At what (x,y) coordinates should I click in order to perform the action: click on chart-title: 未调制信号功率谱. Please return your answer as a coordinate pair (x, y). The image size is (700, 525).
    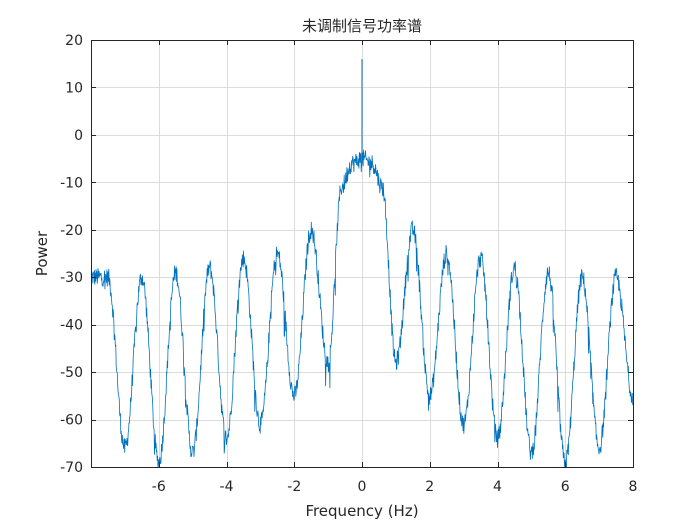
    Looking at the image, I should click on (362, 26).